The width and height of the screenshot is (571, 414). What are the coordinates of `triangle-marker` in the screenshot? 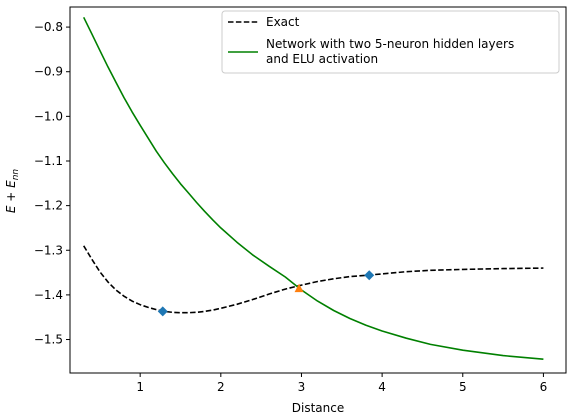 It's located at (299, 288).